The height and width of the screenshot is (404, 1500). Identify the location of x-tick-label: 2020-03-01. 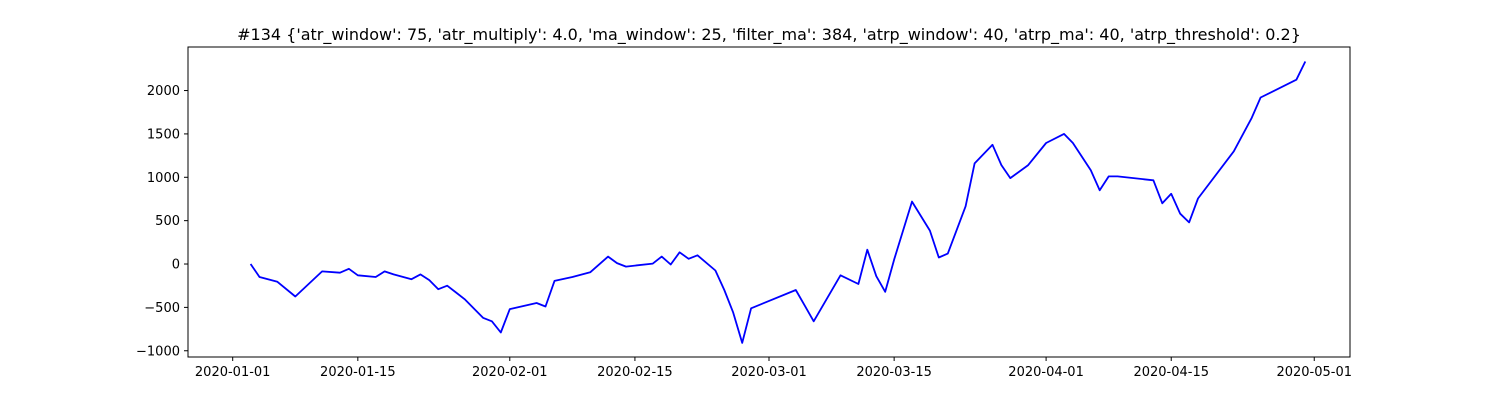
(769, 372).